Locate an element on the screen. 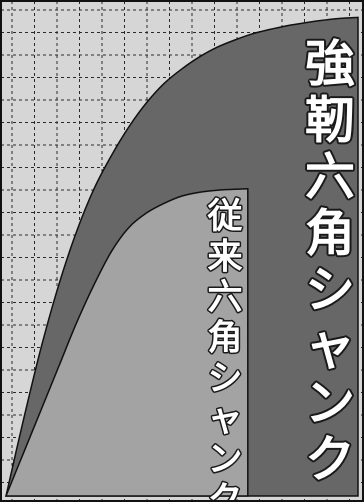  strong-hex-shank-label-char: 強 is located at coordinates (330, 64).